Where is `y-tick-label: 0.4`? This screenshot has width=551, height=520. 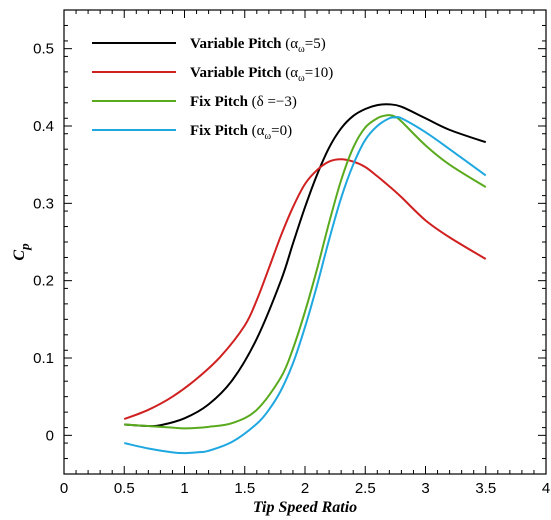
y-tick-label: 0.4 is located at coordinates (43, 126).